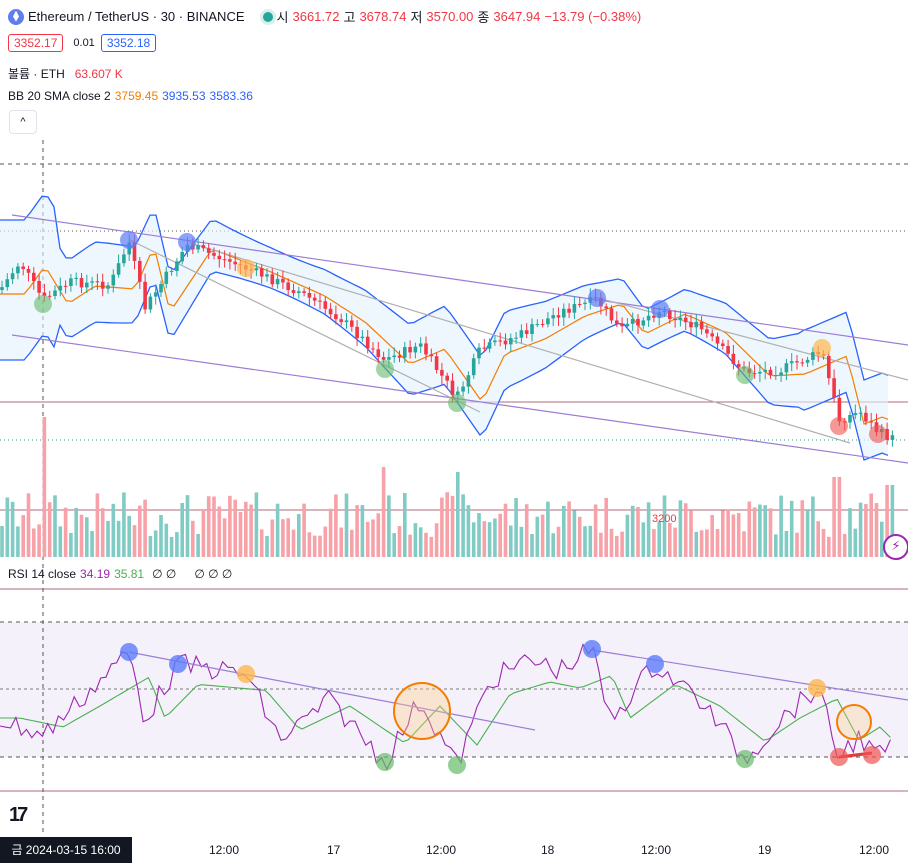 The width and height of the screenshot is (908, 863). I want to click on rsi-highlight-circle, so click(422, 711).